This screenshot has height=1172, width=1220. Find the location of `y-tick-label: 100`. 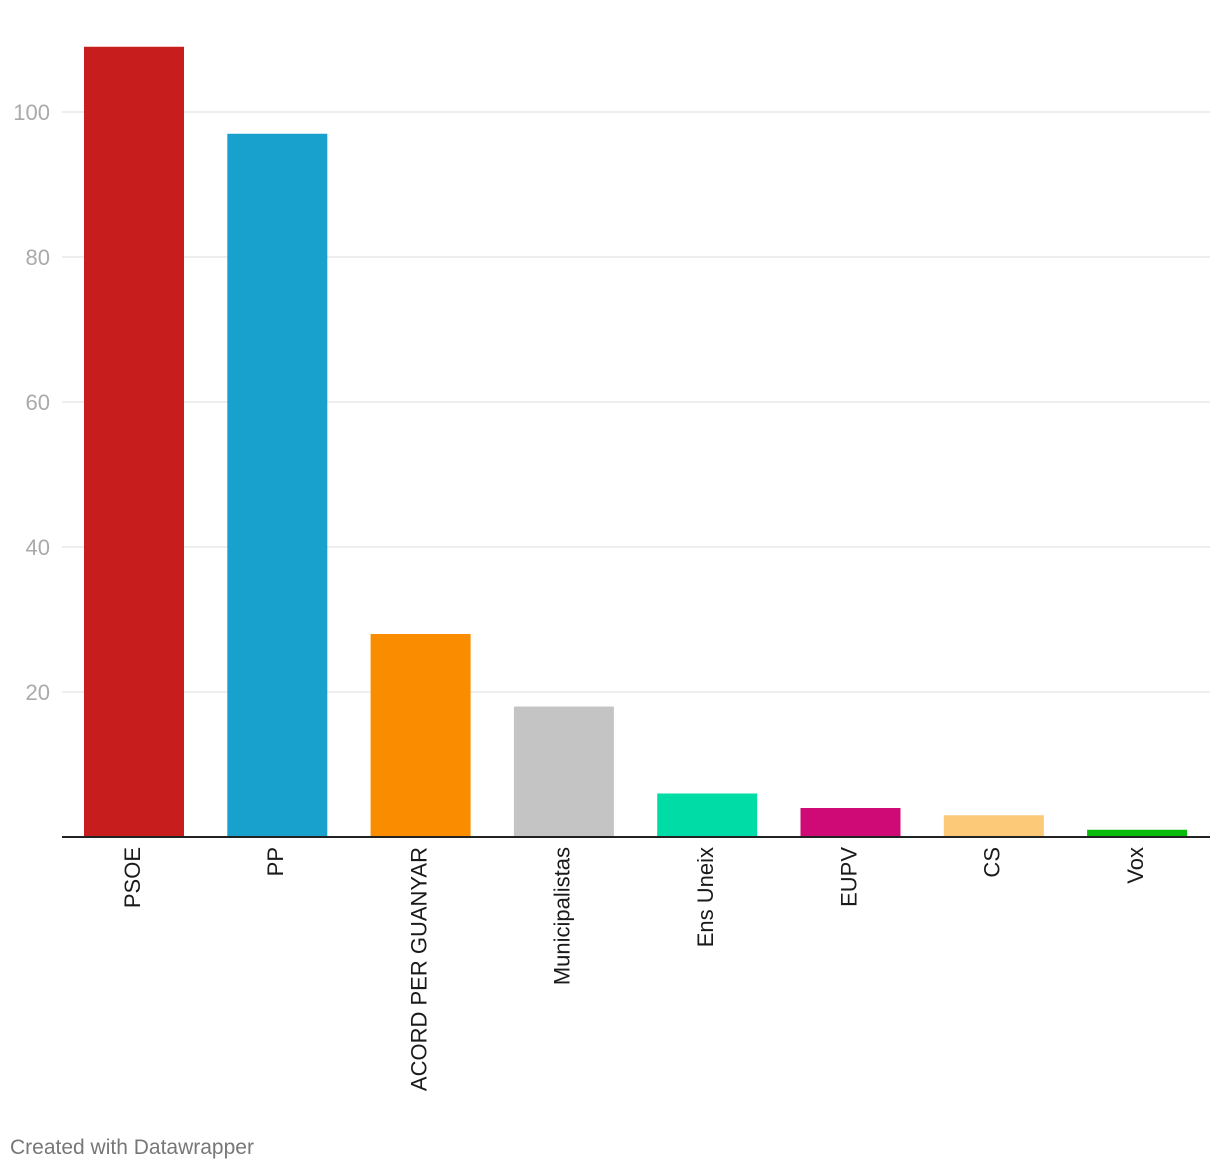

y-tick-label: 100 is located at coordinates (31, 112).